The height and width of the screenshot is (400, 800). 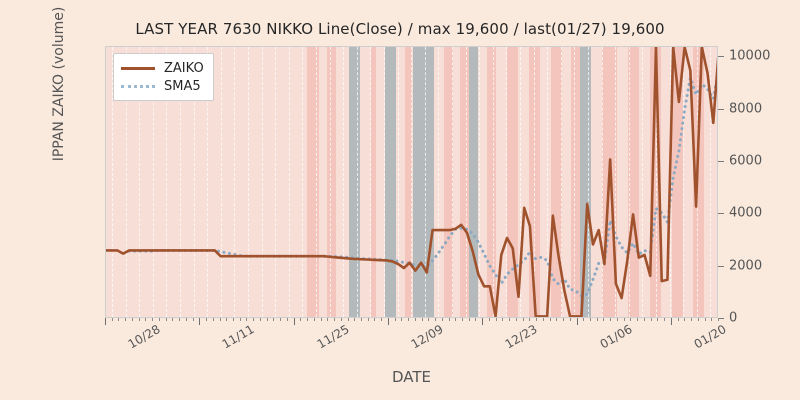 I want to click on y-tick-label: 10000, so click(x=750, y=56).